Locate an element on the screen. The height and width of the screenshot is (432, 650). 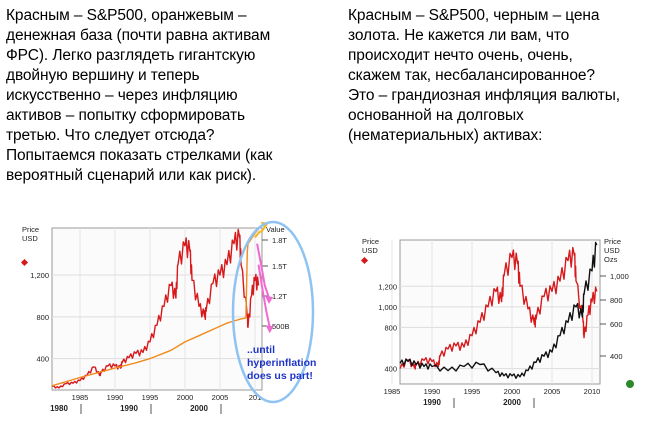
y-tick-right-0: 400 is located at coordinates (616, 356).